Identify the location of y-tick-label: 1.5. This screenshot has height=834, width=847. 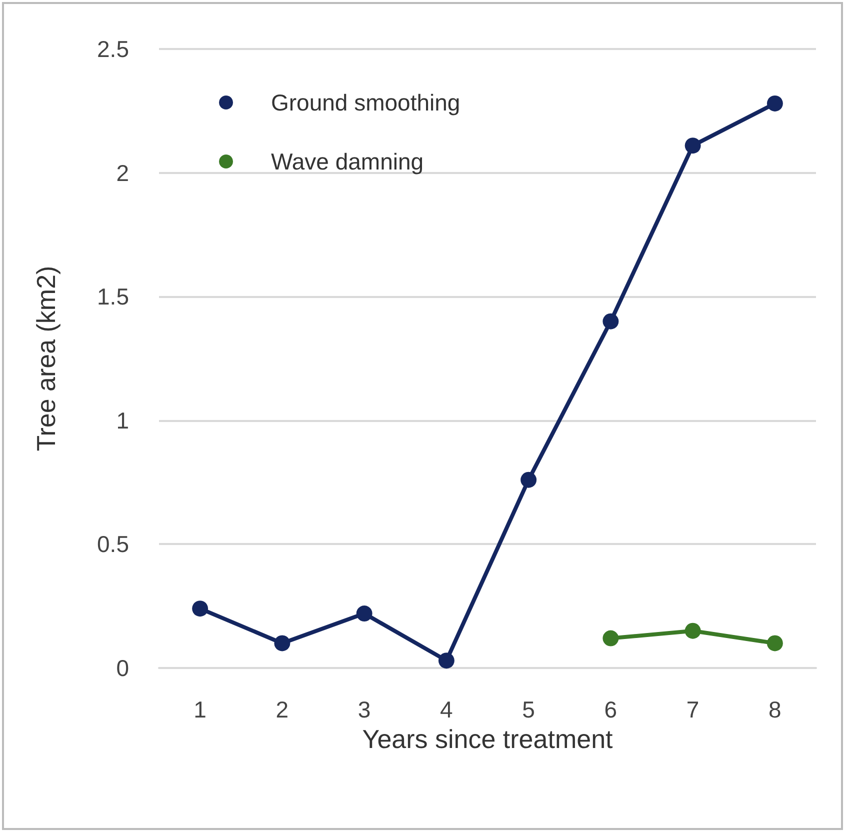
(113, 297).